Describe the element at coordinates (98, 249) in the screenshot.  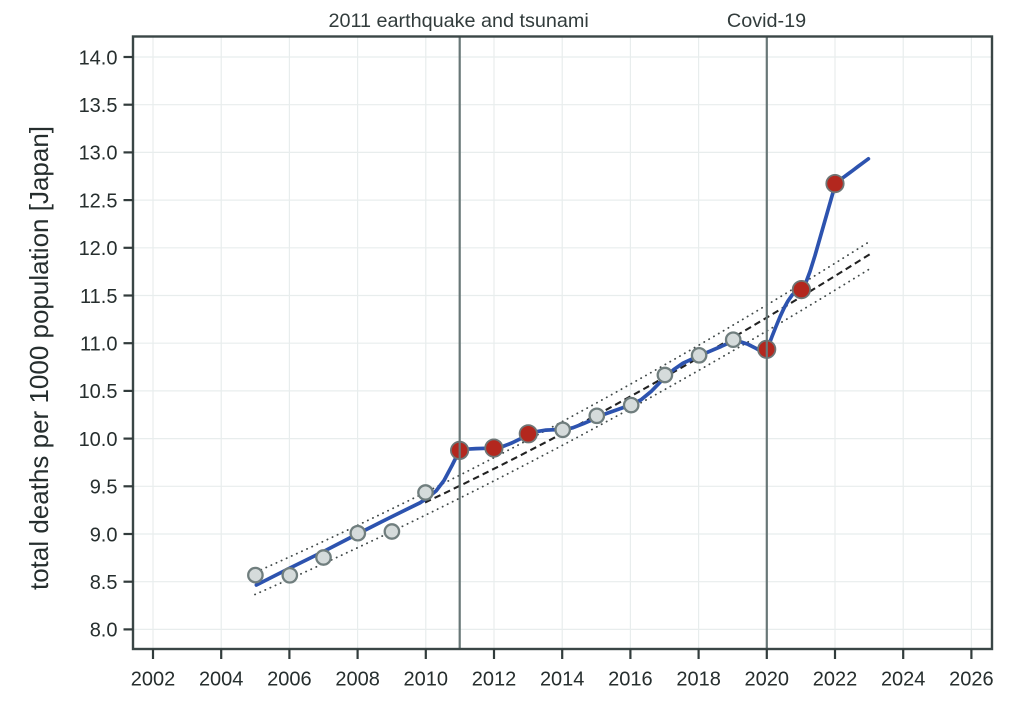
I see `svg-text: 12.0` at that location.